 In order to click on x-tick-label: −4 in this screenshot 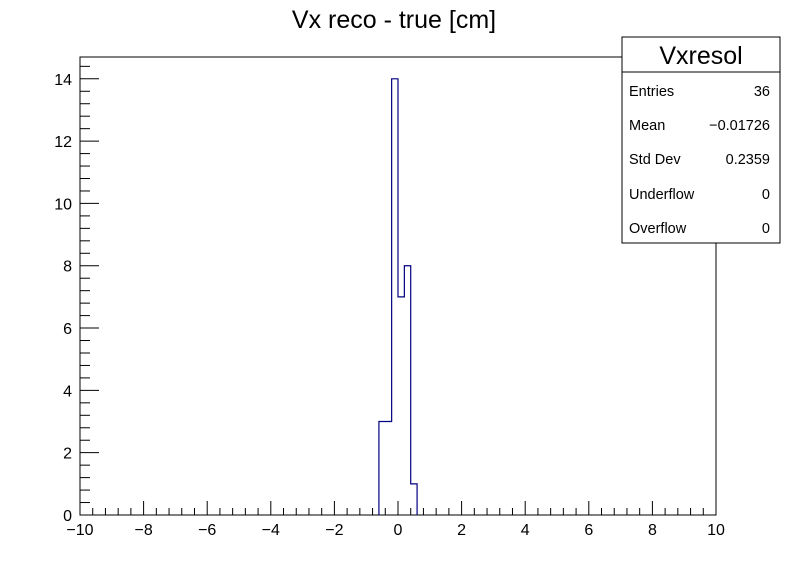, I will do `click(271, 530)`.